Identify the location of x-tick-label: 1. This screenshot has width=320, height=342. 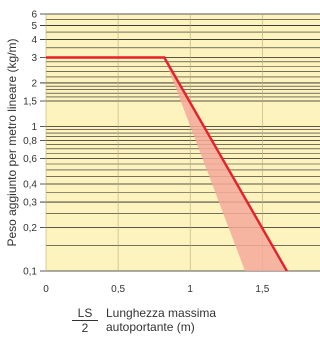
(190, 289).